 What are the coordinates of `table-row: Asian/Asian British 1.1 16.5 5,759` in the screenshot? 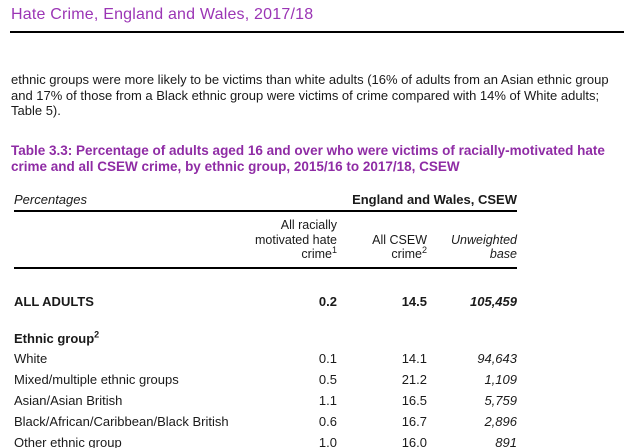 It's located at (265, 401).